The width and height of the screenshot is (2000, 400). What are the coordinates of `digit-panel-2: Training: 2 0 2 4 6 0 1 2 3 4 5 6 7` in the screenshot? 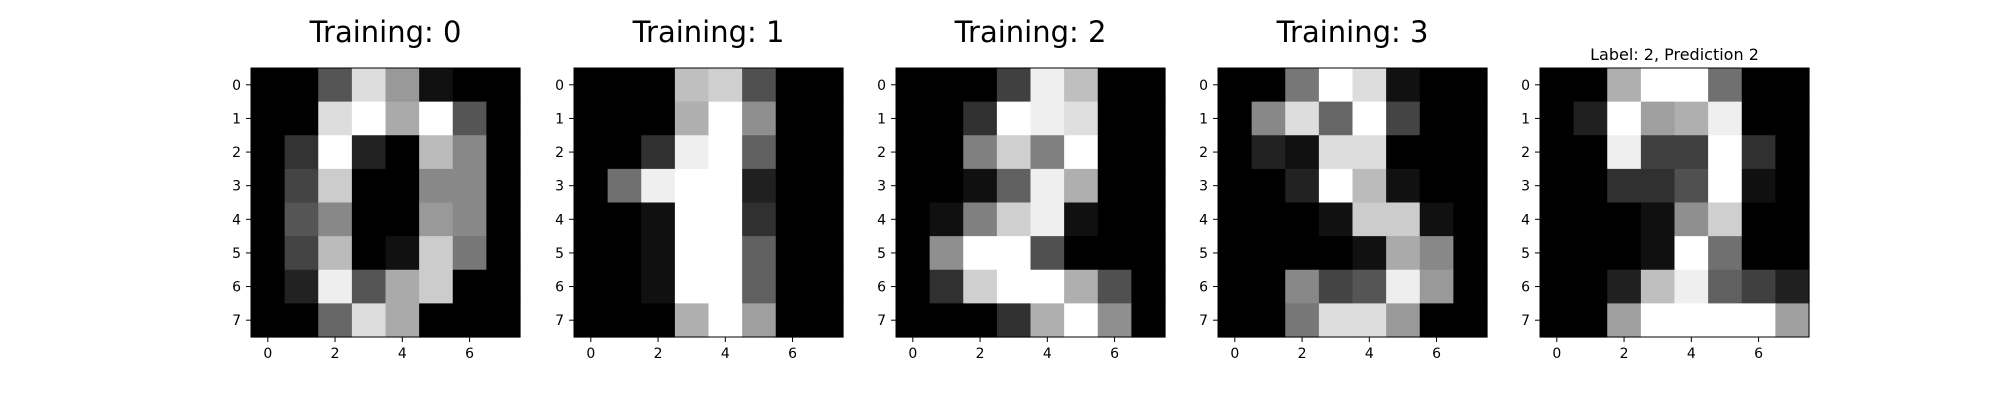 It's located at (1021, 188).